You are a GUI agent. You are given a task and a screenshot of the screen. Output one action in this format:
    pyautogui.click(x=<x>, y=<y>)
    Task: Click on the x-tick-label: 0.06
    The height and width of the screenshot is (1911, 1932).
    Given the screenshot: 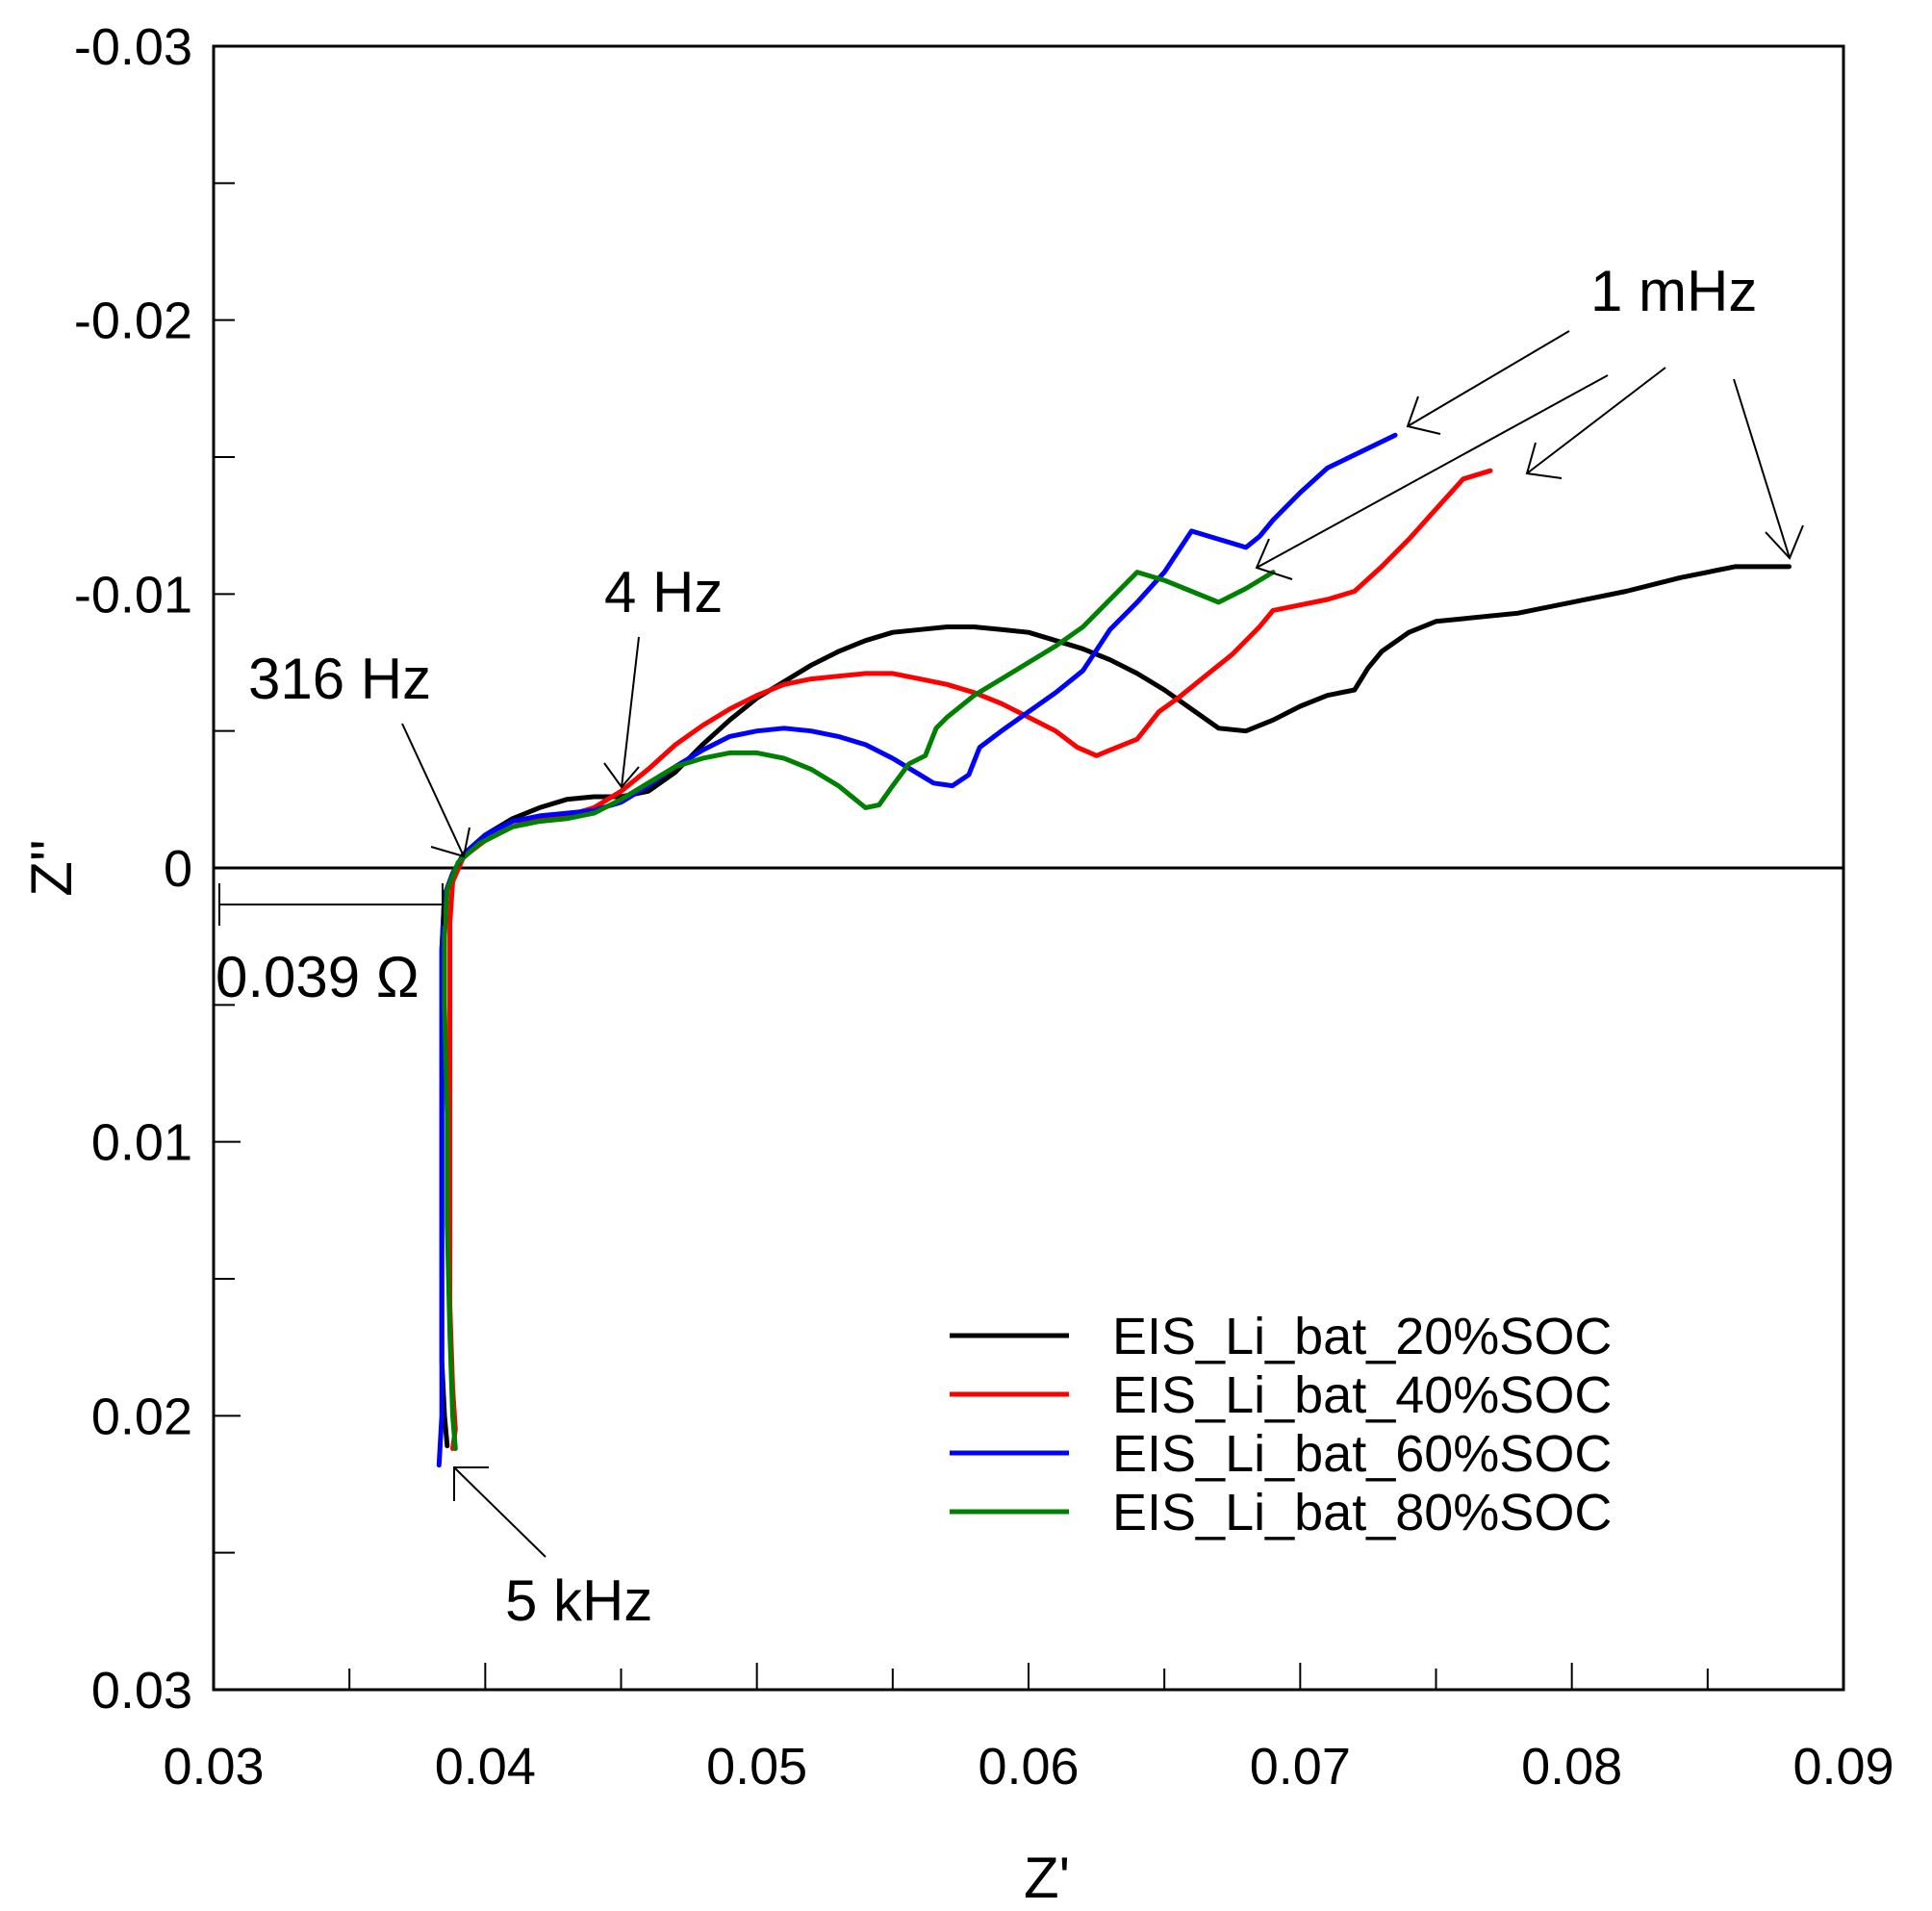 What is the action you would take?
    pyautogui.click(x=1028, y=1767)
    